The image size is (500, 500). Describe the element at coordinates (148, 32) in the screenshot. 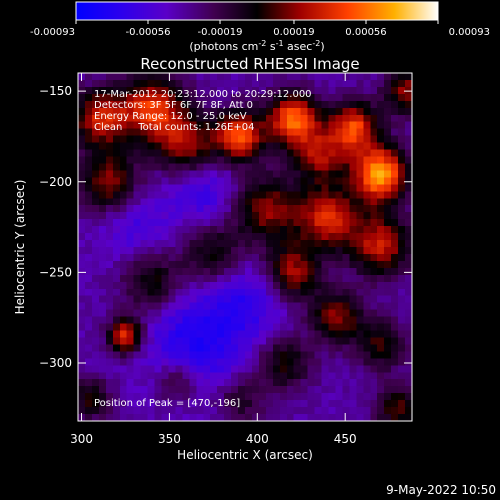

I see `colorbar-tick-label: -0.00056` at that location.